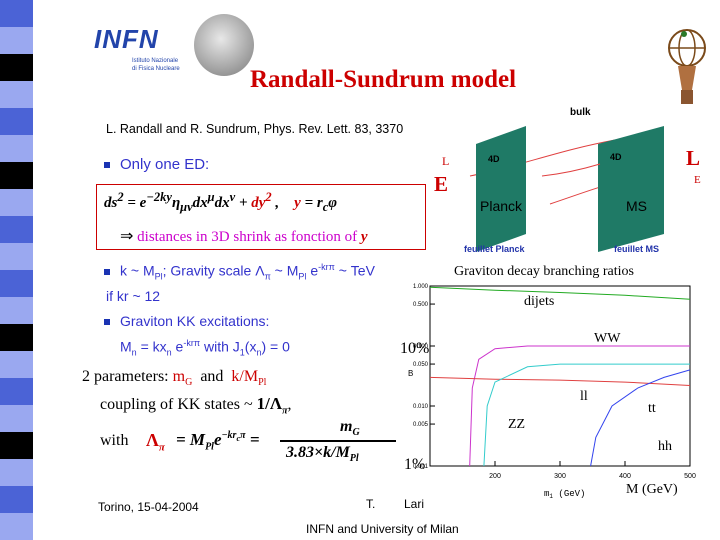 Image resolution: width=720 pixels, height=540 pixels. What do you see at coordinates (421, 365) in the screenshot?
I see `y-tick-label: 0.050` at bounding box center [421, 365].